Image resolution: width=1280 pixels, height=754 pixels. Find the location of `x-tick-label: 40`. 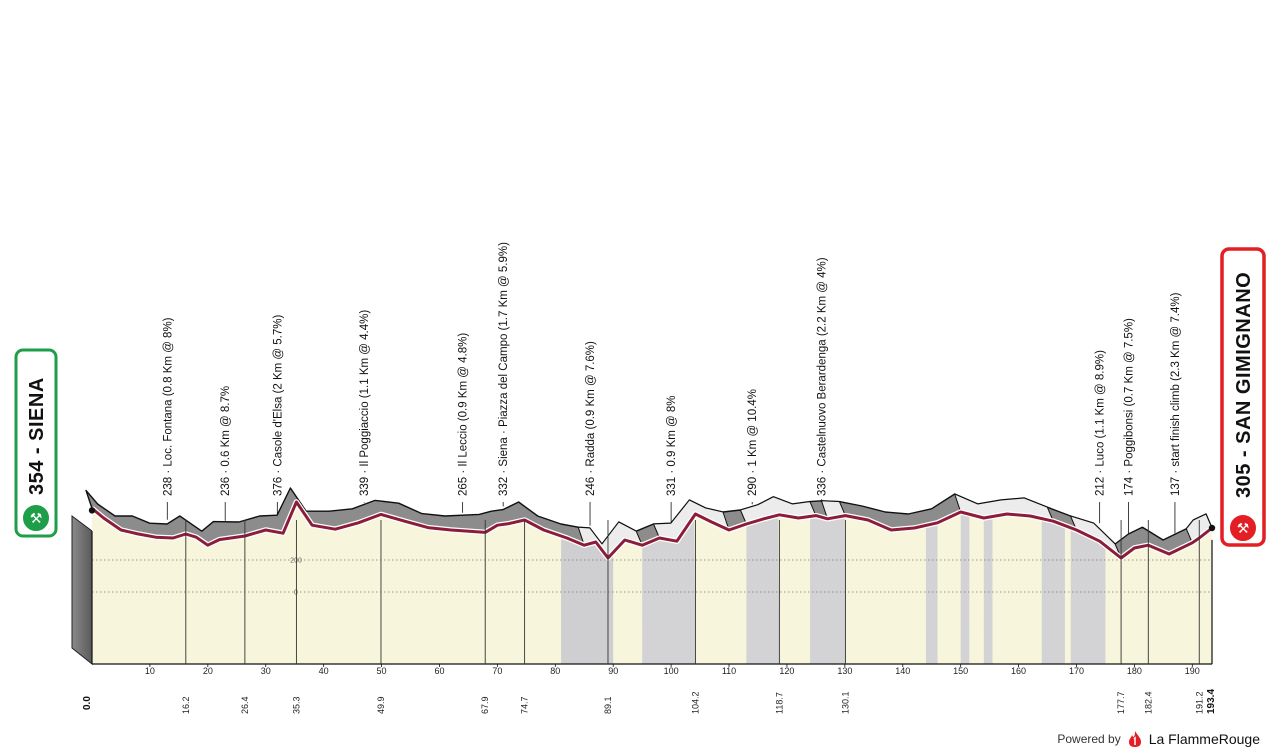

x-tick-label: 40 is located at coordinates (324, 671).